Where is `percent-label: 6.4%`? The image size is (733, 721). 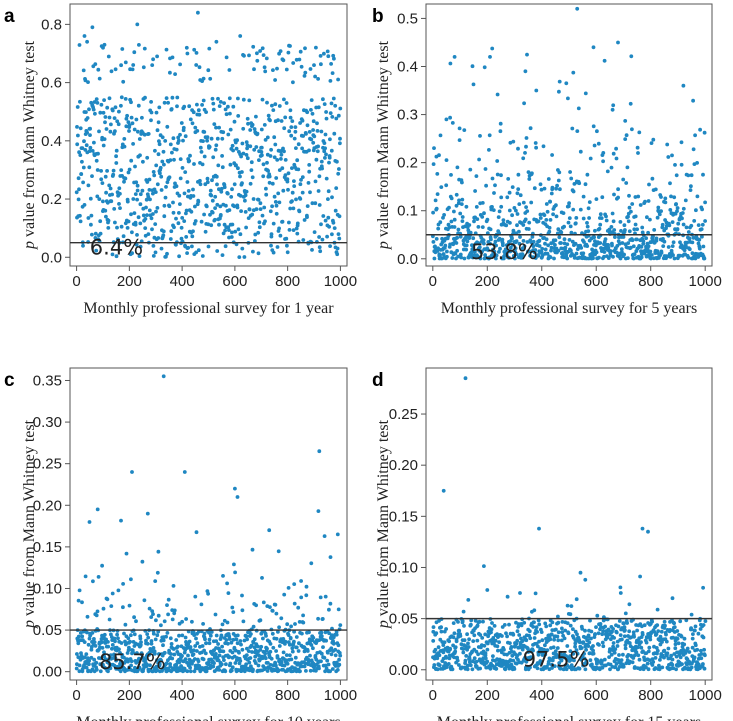
percent-label: 6.4% is located at coordinates (116, 247).